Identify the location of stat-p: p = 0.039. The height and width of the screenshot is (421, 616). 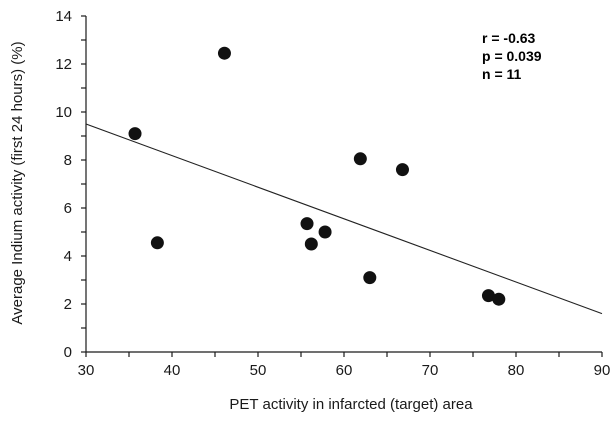
(512, 56).